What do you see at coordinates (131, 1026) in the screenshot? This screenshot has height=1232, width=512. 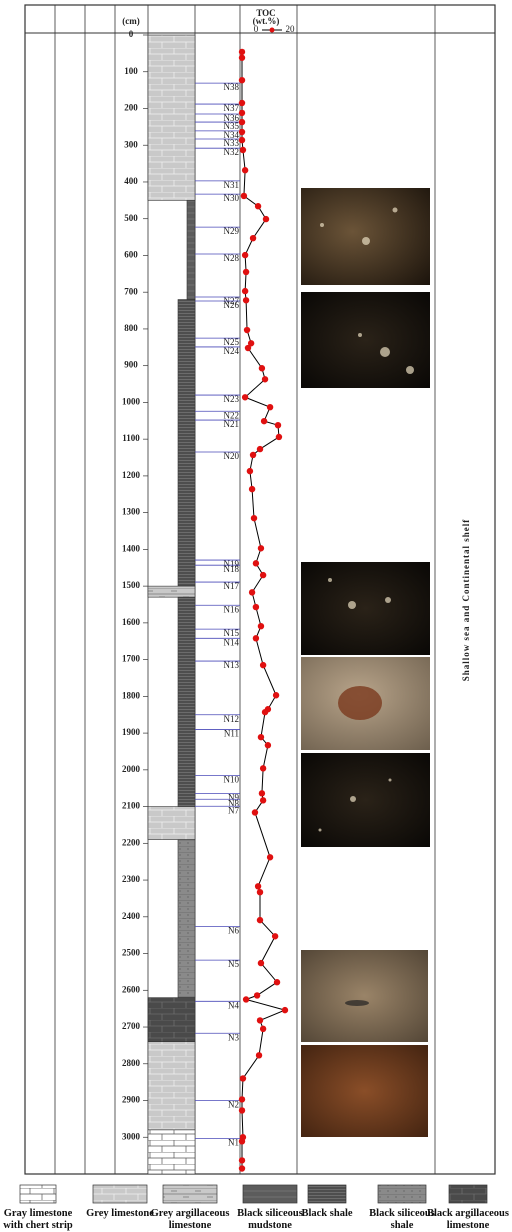 I see `depth-tick-label: 2700` at bounding box center [131, 1026].